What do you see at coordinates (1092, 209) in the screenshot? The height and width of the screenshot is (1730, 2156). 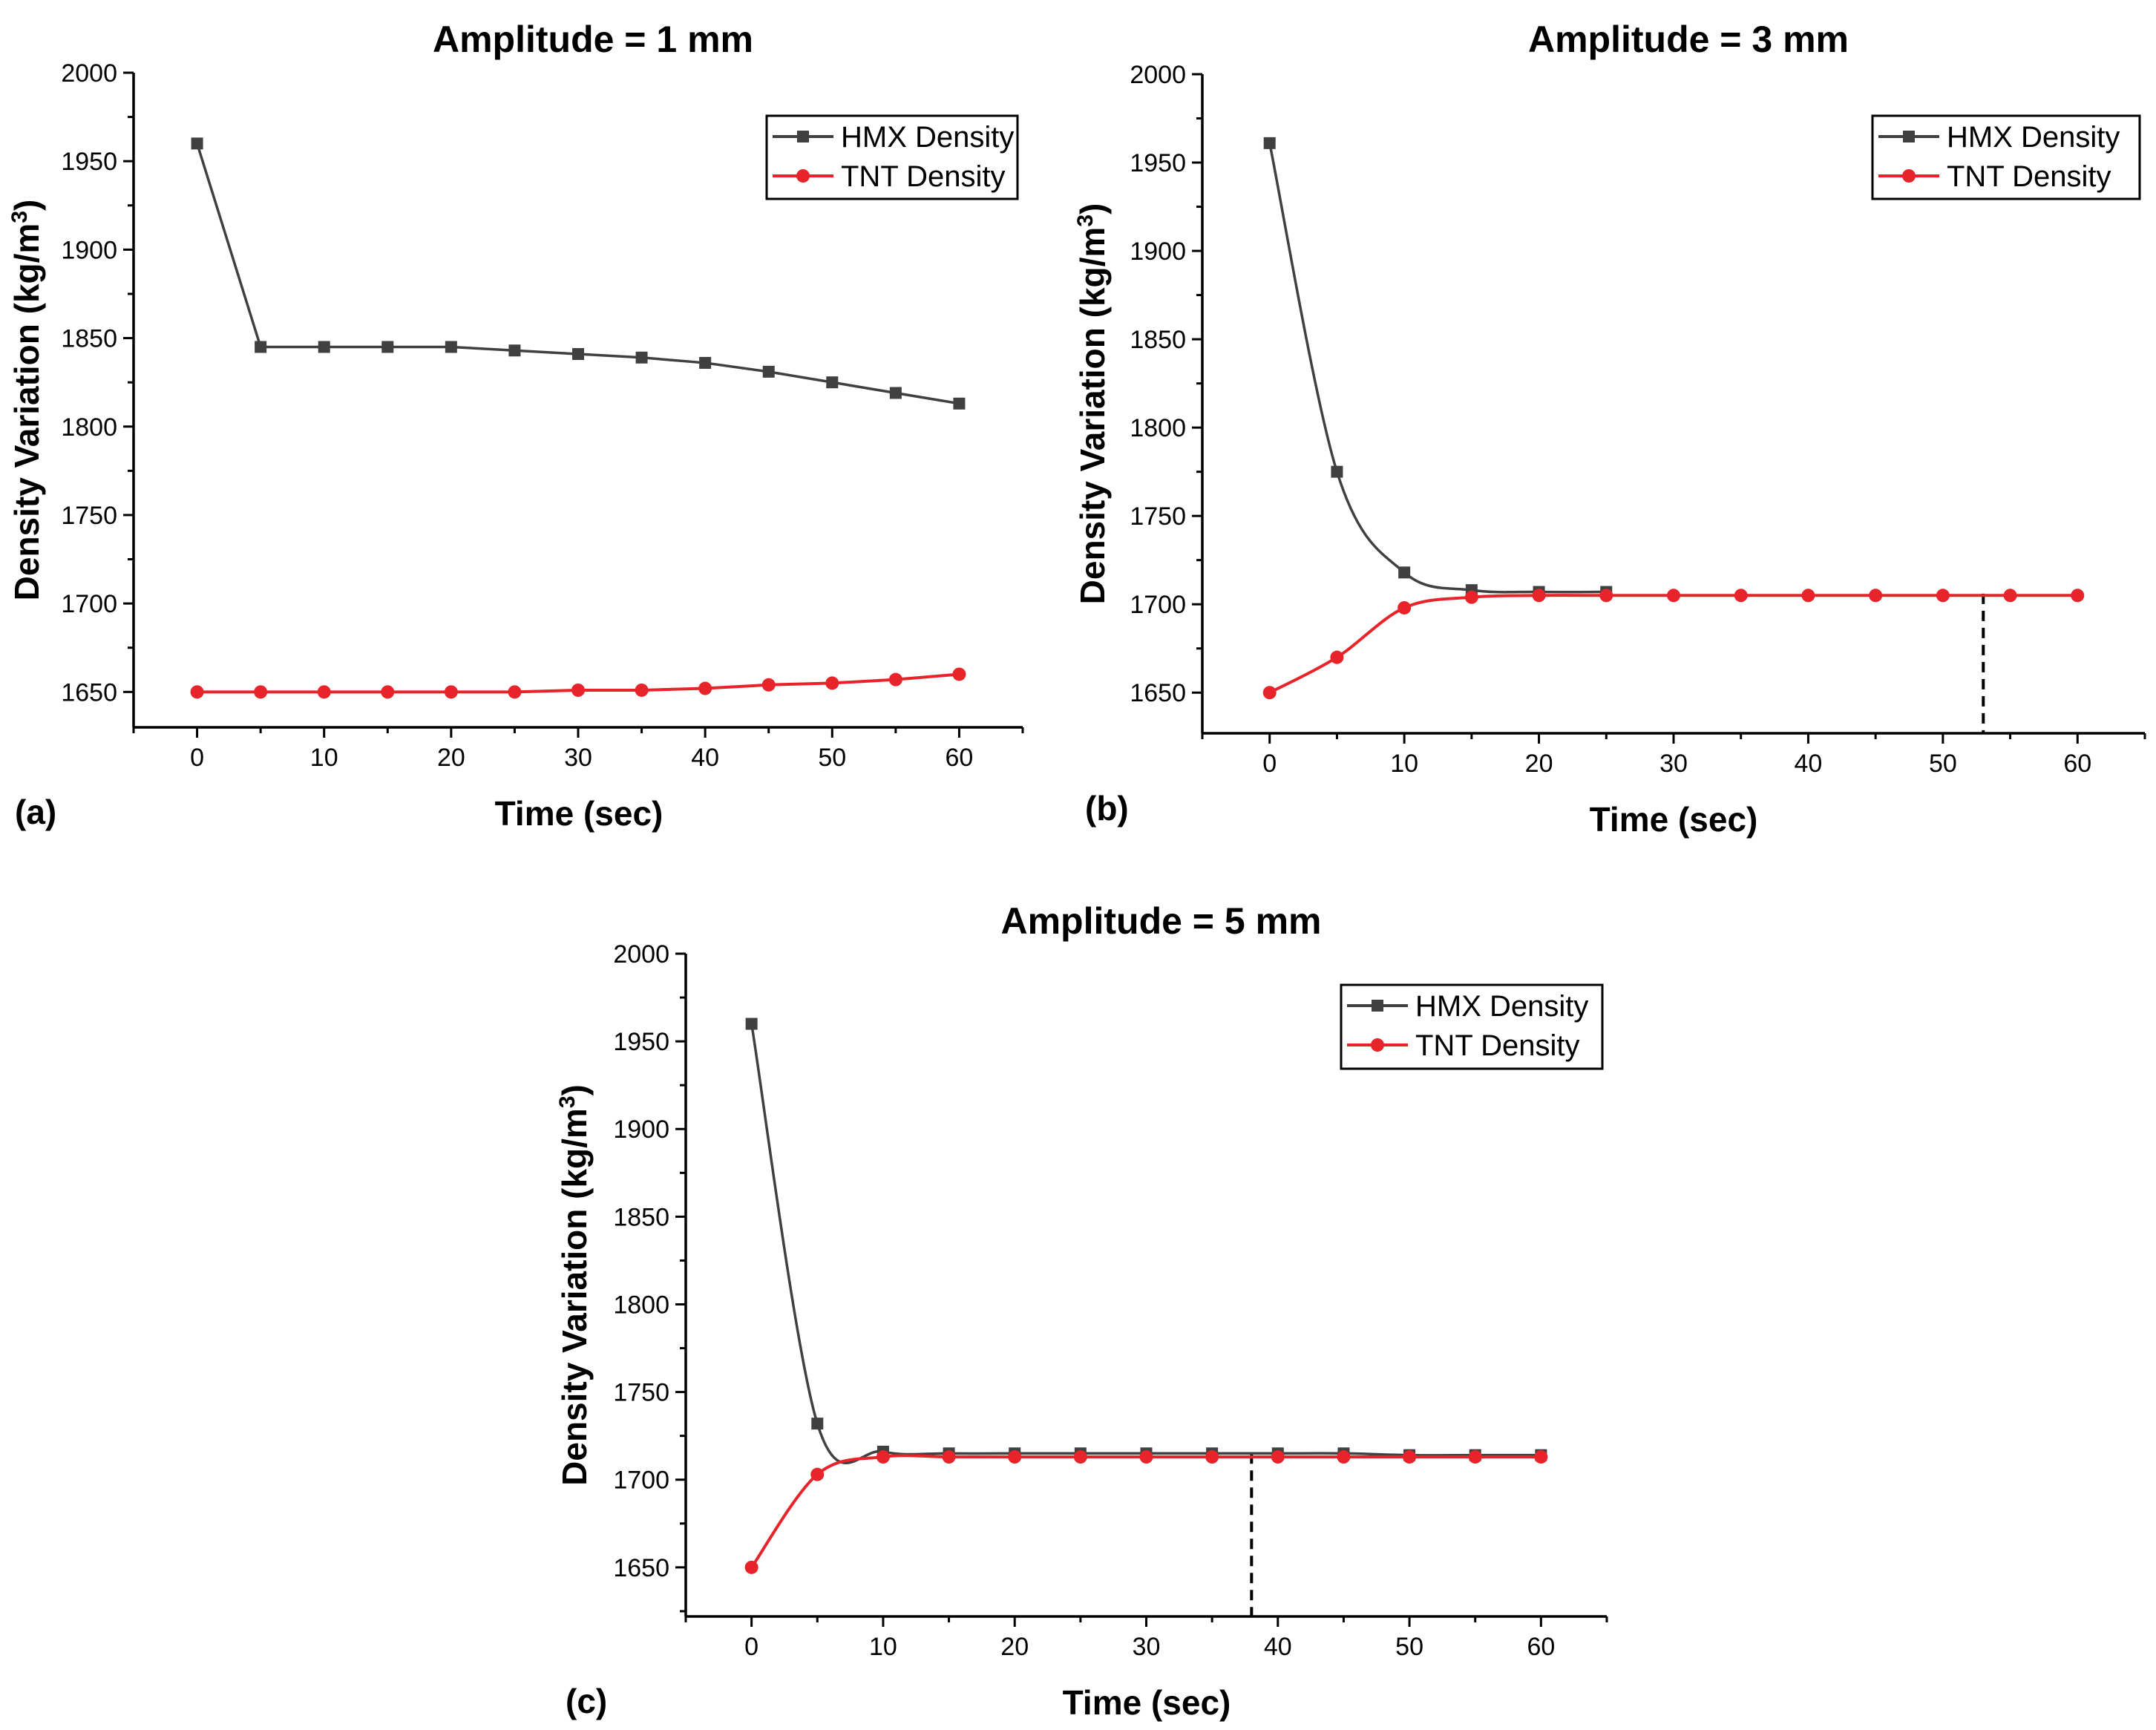 I see `y-axis-label-end: )` at bounding box center [1092, 209].